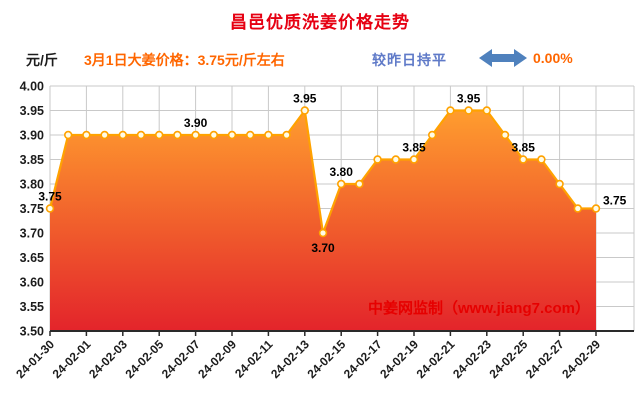  What do you see at coordinates (72, 359) in the screenshot?
I see `svg-text: 24-02-01` at bounding box center [72, 359].